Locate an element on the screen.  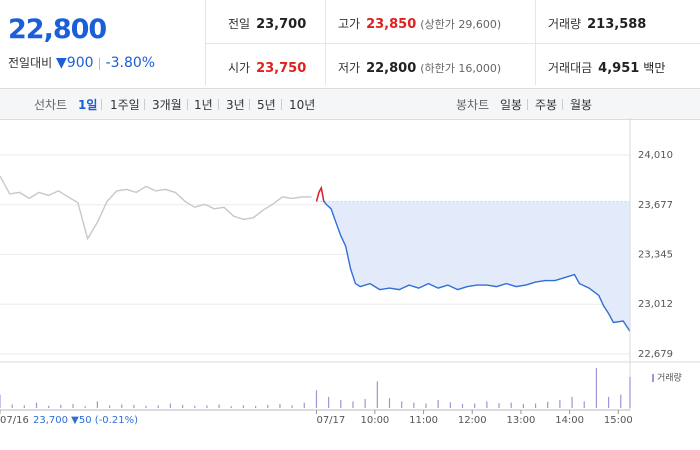
x-tick-label: 11:00 is located at coordinates (423, 420).